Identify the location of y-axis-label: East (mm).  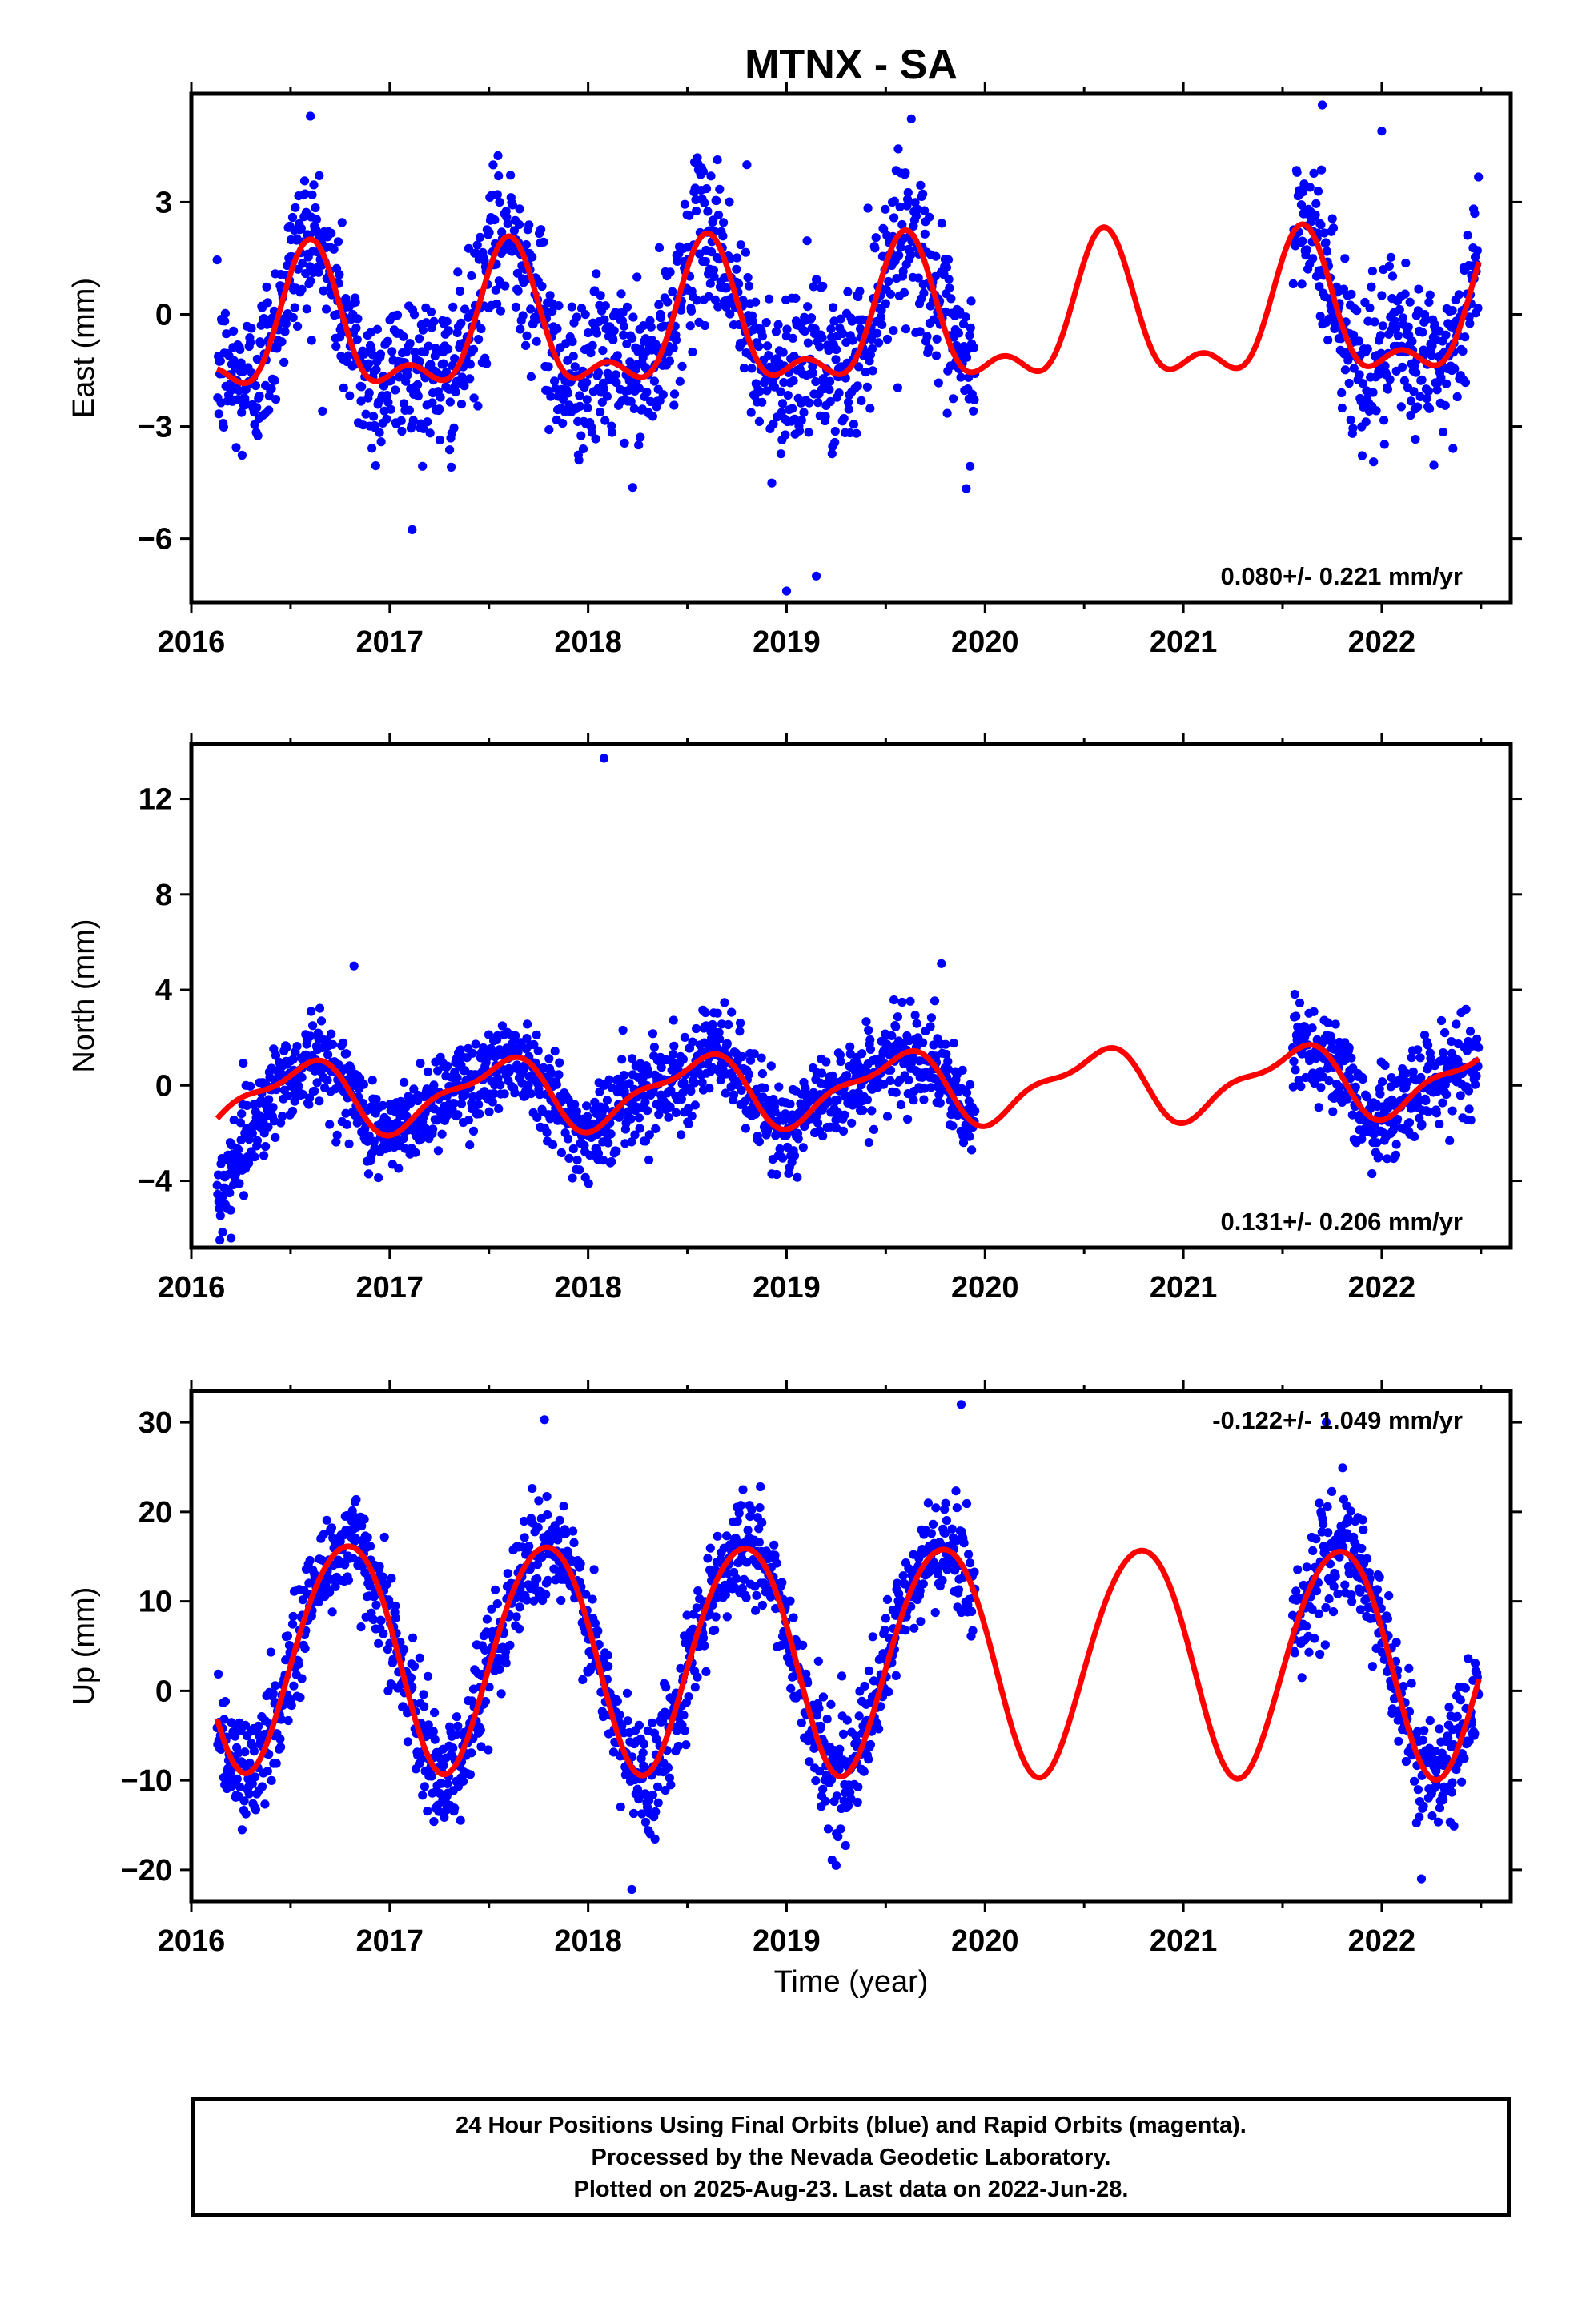
(84, 348).